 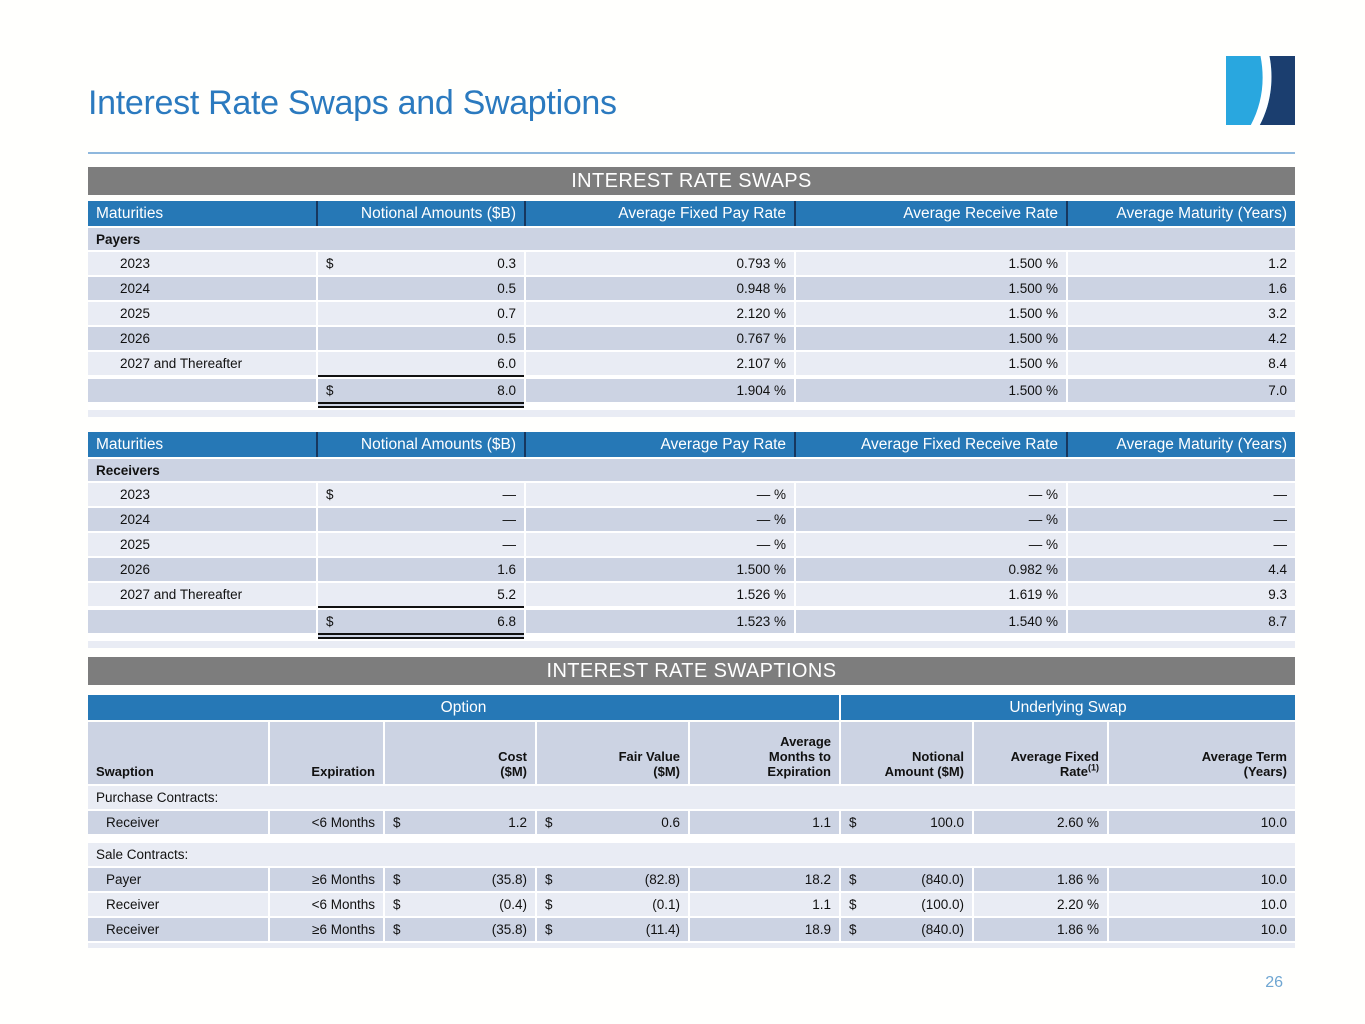 I want to click on group-header-option: Option, so click(x=463, y=707).